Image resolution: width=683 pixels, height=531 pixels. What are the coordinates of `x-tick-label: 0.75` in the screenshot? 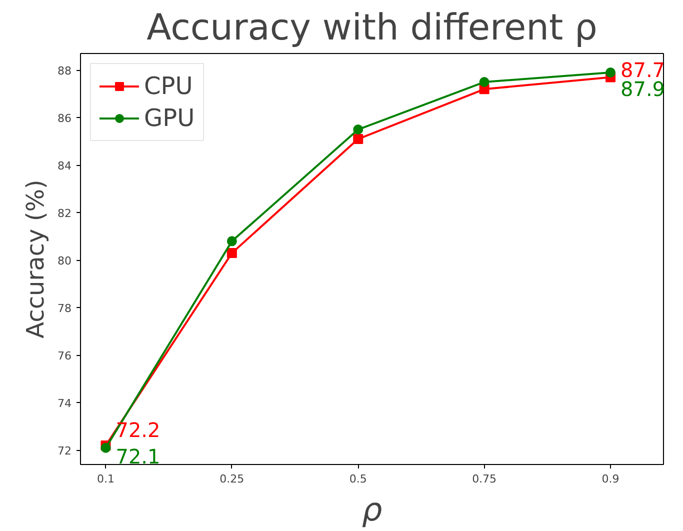 It's located at (484, 479).